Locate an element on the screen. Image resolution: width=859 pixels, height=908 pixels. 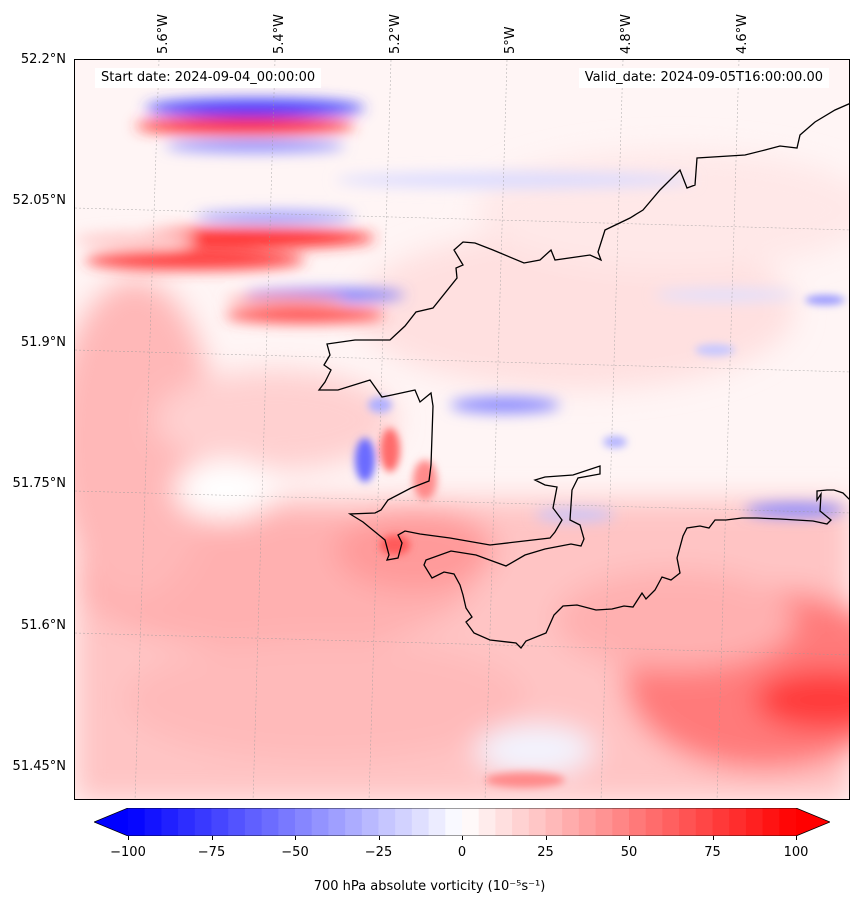
lon-tick-5.2w: 5.2°W is located at coordinates (395, 33).